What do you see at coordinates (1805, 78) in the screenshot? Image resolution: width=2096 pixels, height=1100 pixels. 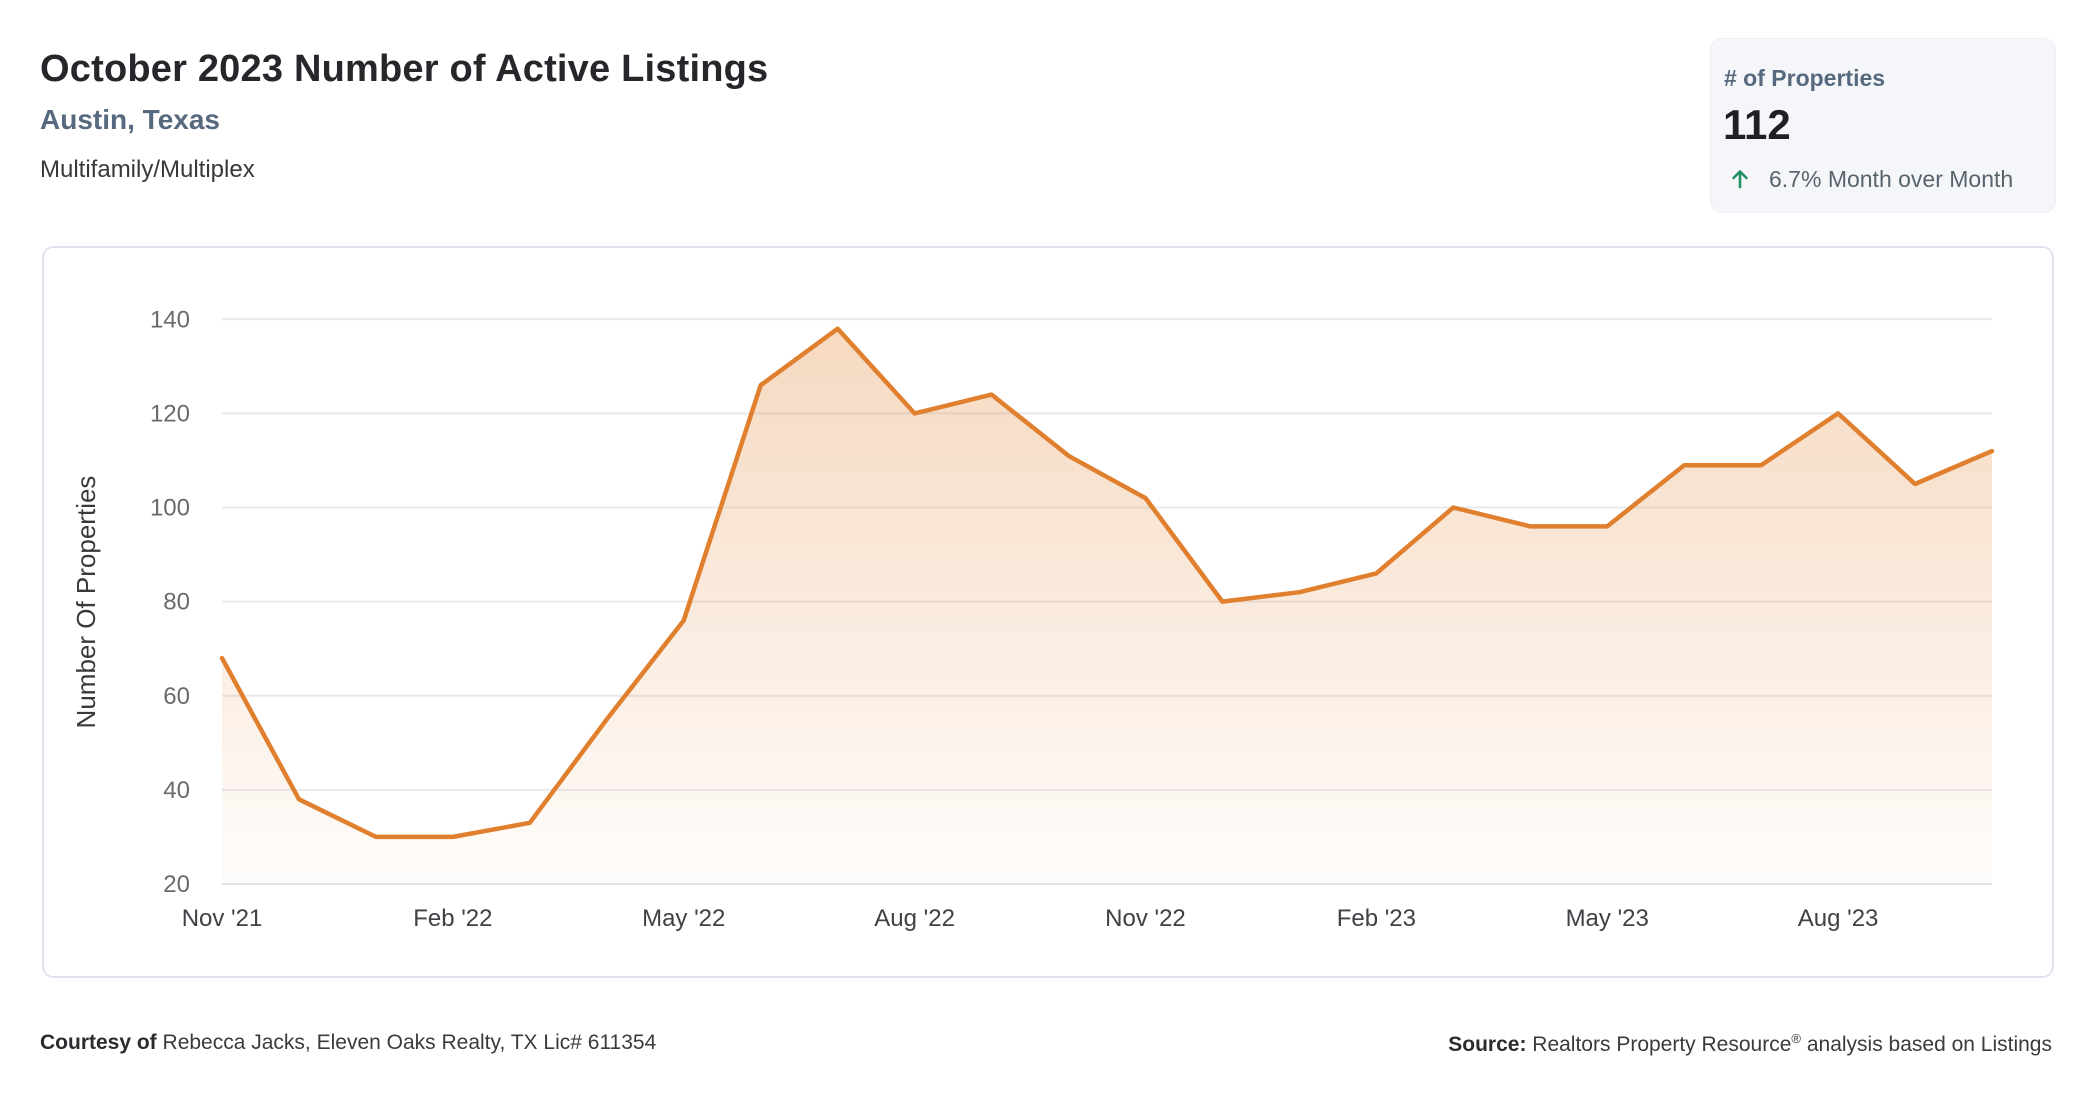 I see `stat-label: # of Properties` at bounding box center [1805, 78].